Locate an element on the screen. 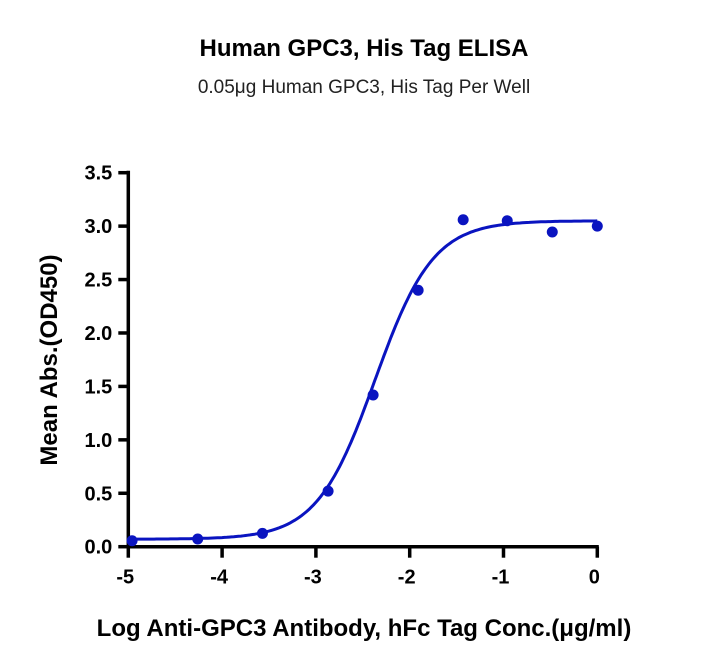 This screenshot has height=671, width=720. y-tick-label: 2.0 is located at coordinates (98, 334).